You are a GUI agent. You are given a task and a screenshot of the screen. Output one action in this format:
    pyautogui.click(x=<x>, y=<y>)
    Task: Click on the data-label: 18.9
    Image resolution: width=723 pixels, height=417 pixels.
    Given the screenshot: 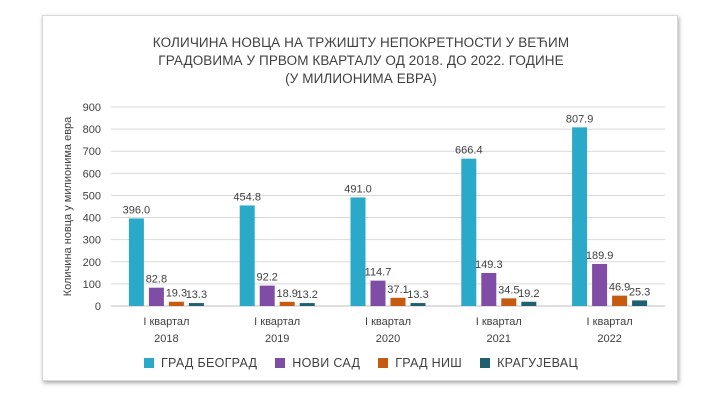 What is the action you would take?
    pyautogui.click(x=286, y=294)
    